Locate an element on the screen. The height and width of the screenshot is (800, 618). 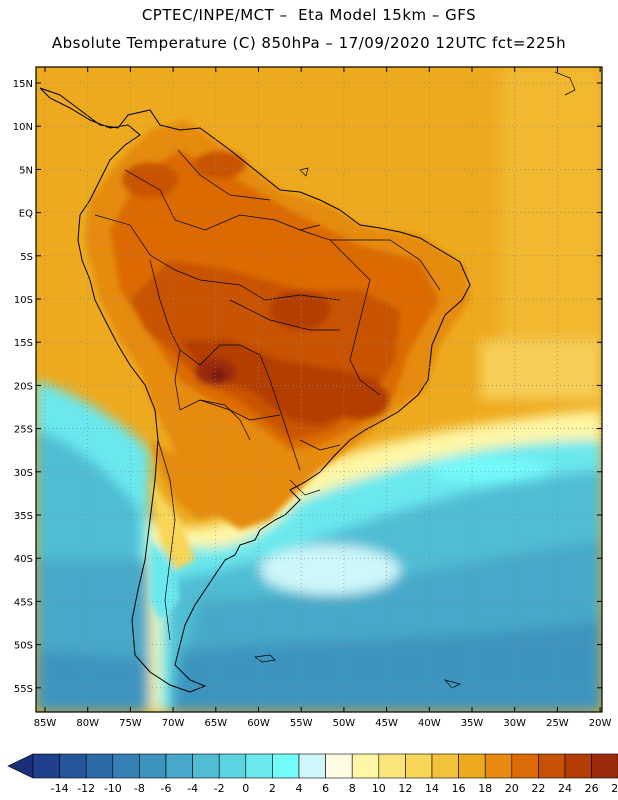
colorbar-tick-label: -4 is located at coordinates (192, 788).